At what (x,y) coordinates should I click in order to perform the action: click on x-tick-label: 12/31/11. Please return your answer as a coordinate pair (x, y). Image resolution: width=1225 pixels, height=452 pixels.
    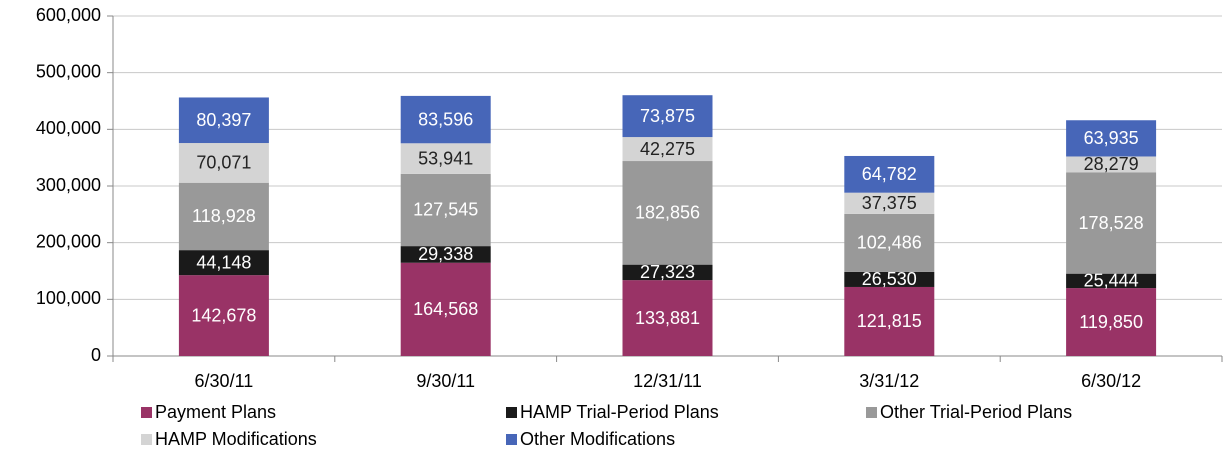
    Looking at the image, I should click on (667, 381).